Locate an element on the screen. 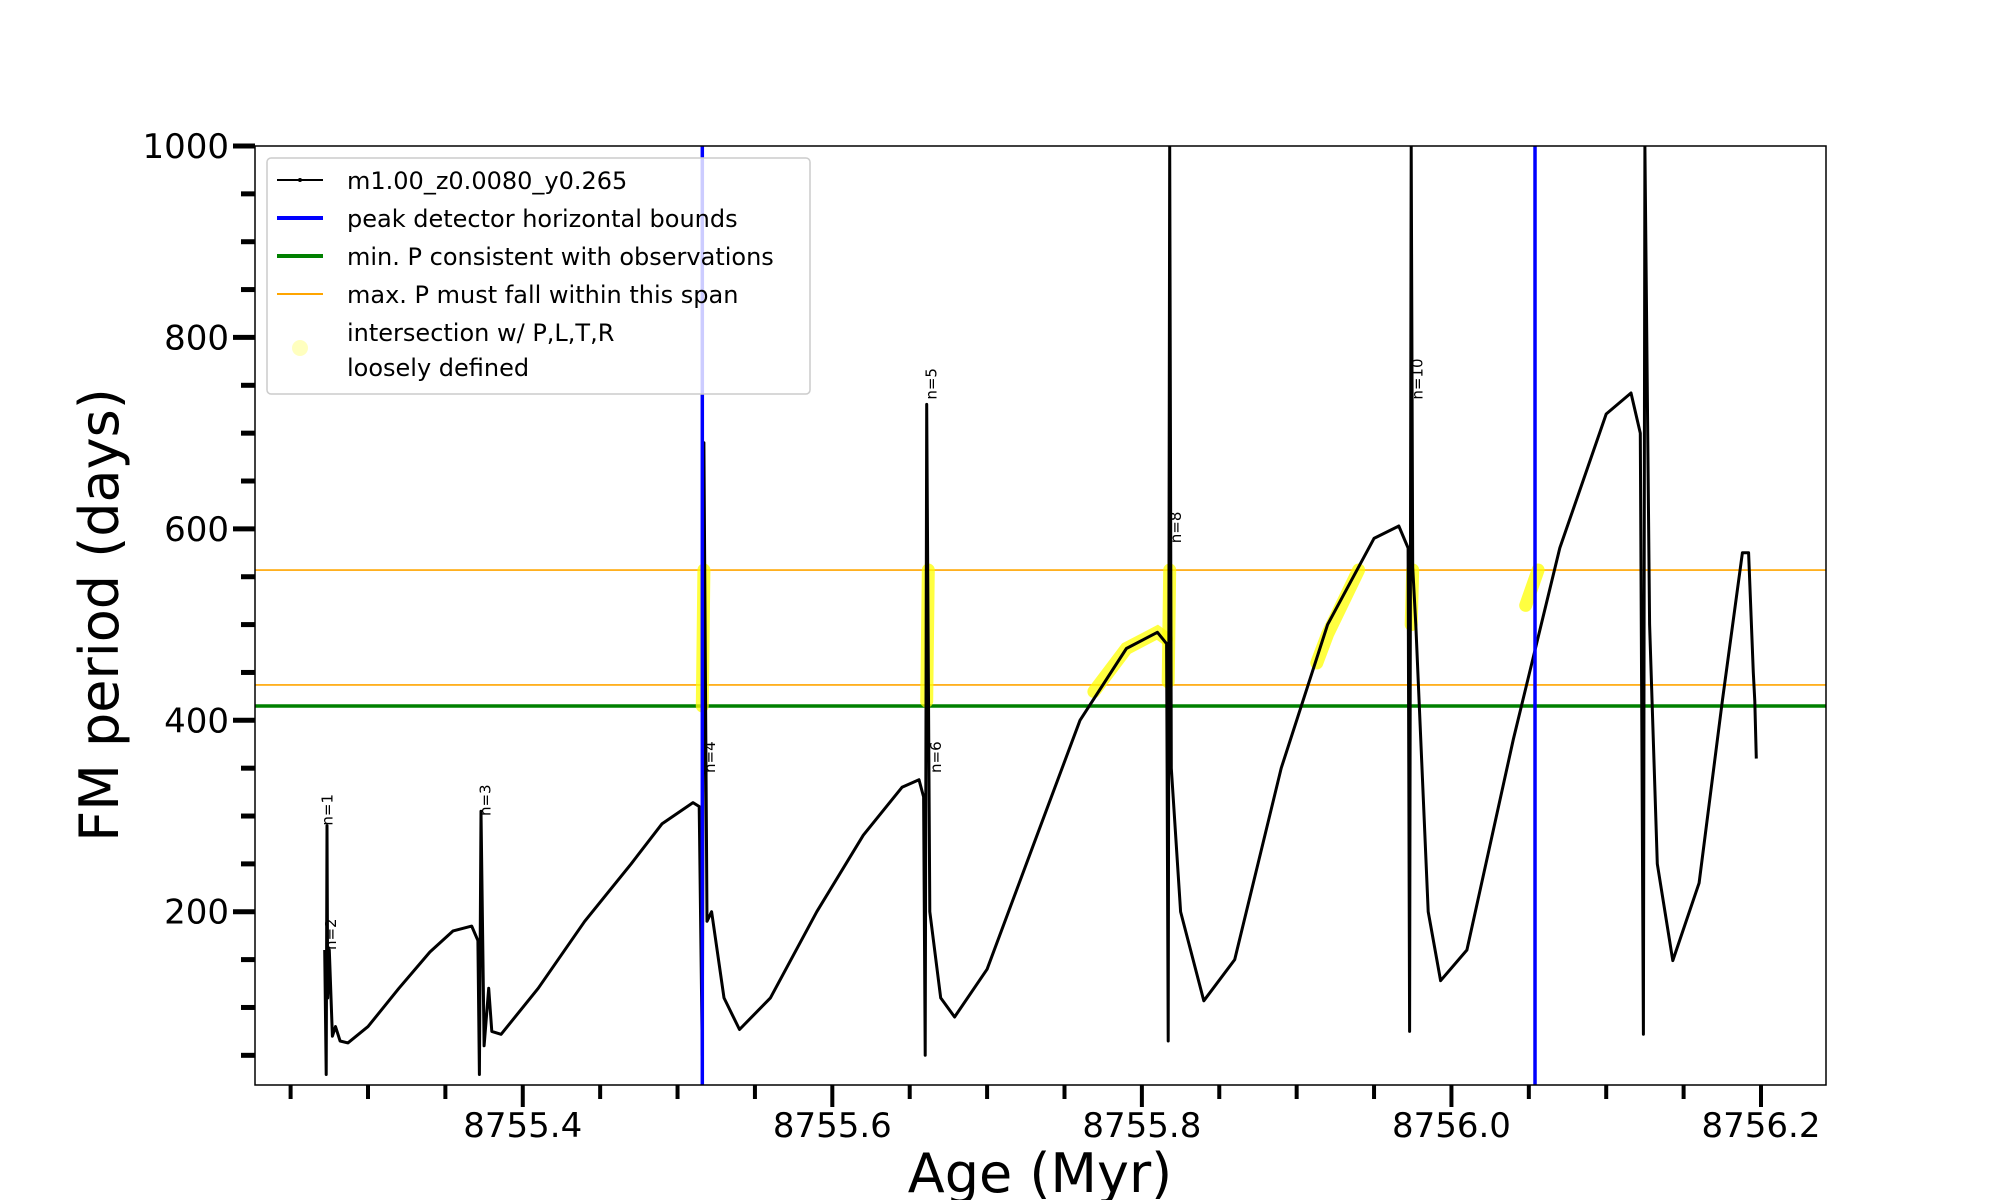  legend-label-max-p: max. P must fall within this span is located at coordinates (542, 295).